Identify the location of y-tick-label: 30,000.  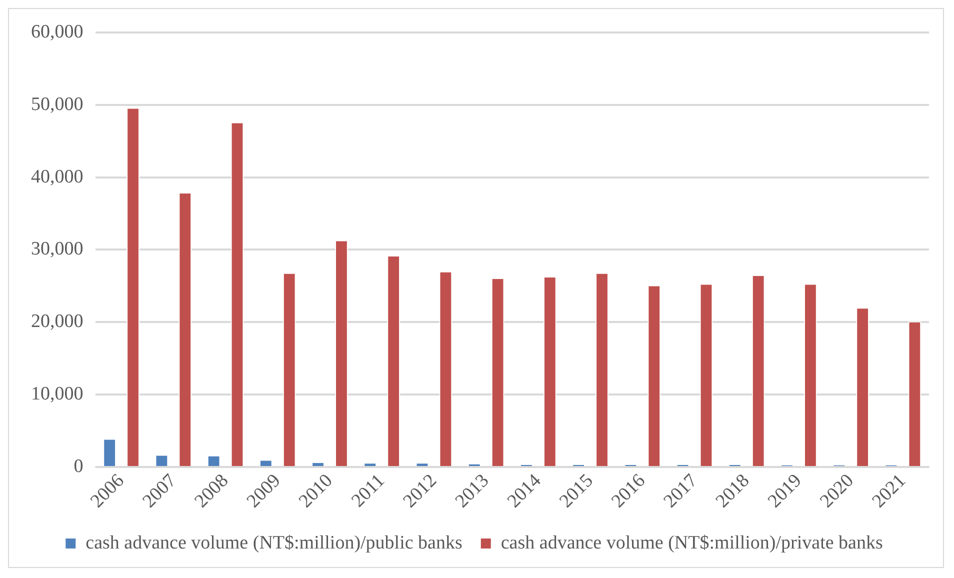
(57, 249).